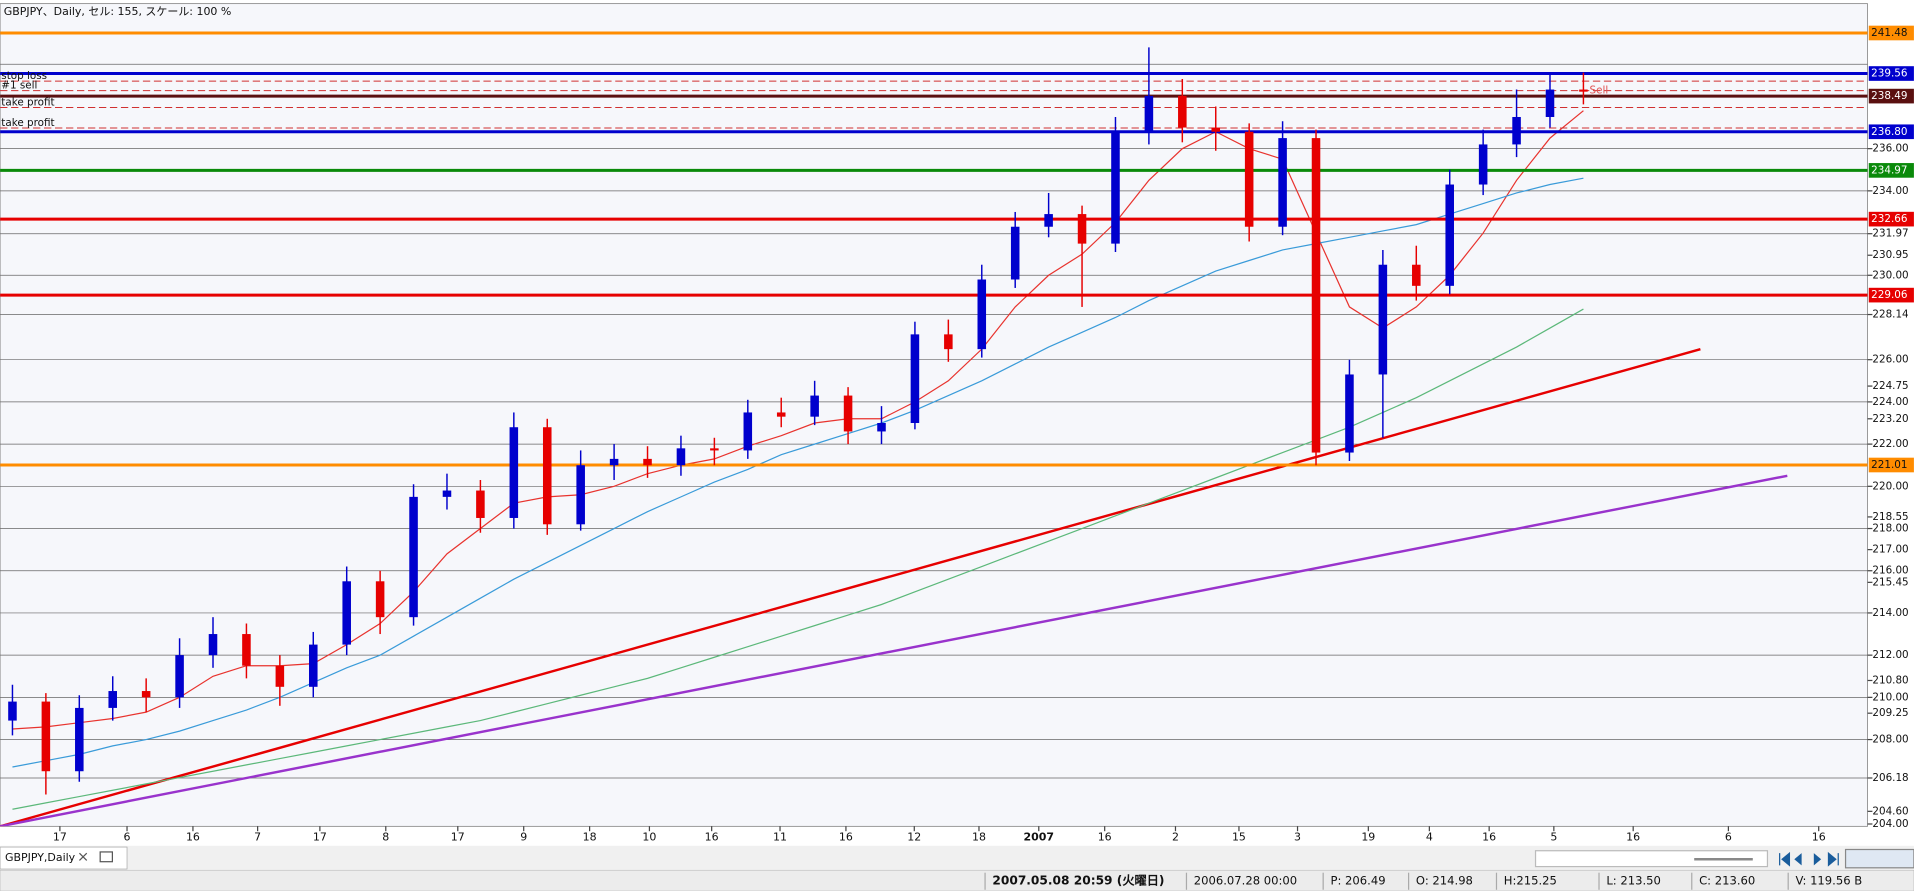 The height and width of the screenshot is (891, 1914). Describe the element at coordinates (1890, 386) in the screenshot. I see `y-tick-label: 224.75` at that location.